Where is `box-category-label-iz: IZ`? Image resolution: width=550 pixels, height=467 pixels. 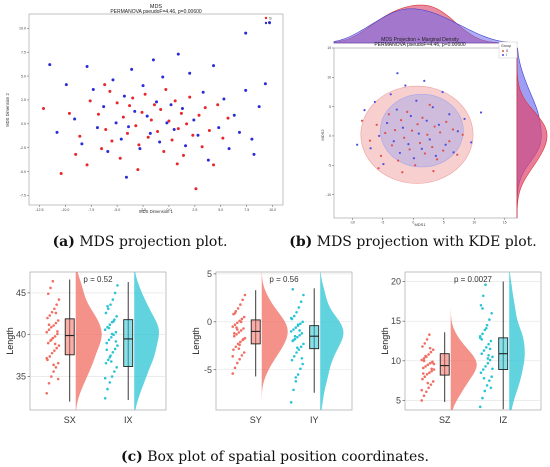
box-category-label-iz: IZ is located at coordinates (503, 420).